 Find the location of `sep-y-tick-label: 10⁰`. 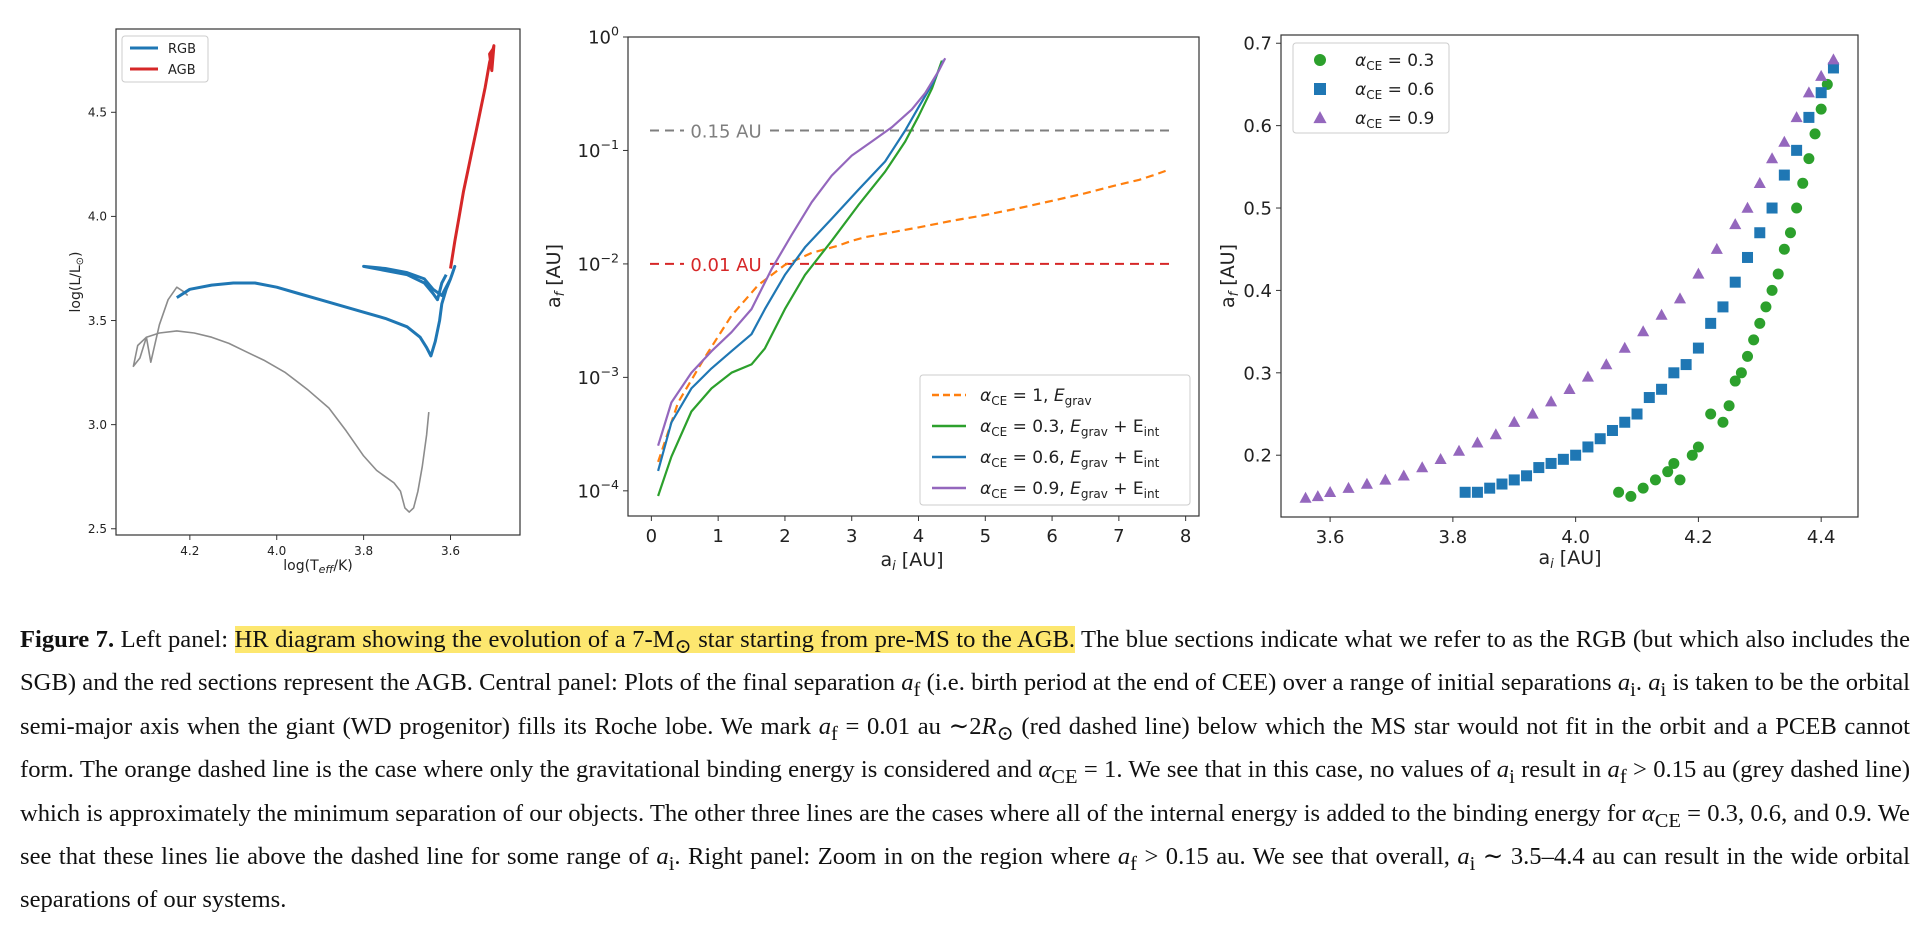

sep-y-tick-label: 10⁰ is located at coordinates (603, 35).